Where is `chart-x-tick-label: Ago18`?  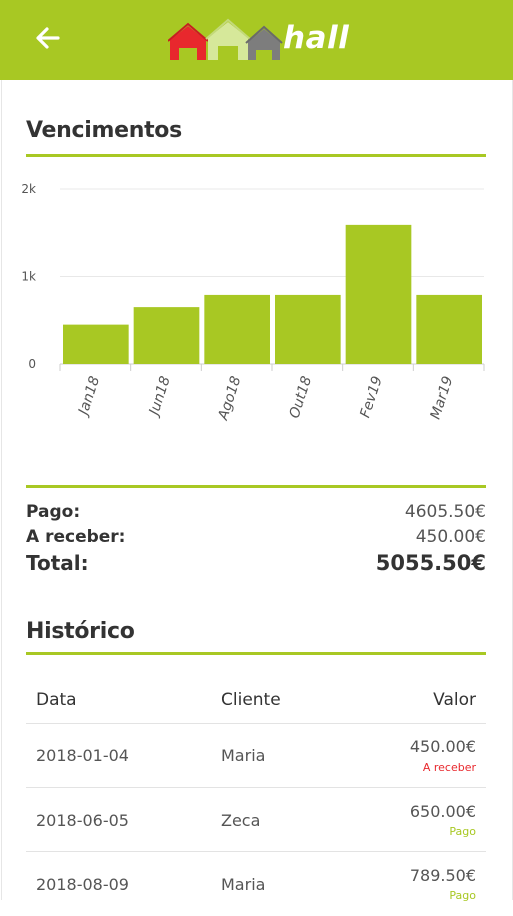 chart-x-tick-label: Ago18 is located at coordinates (229, 398).